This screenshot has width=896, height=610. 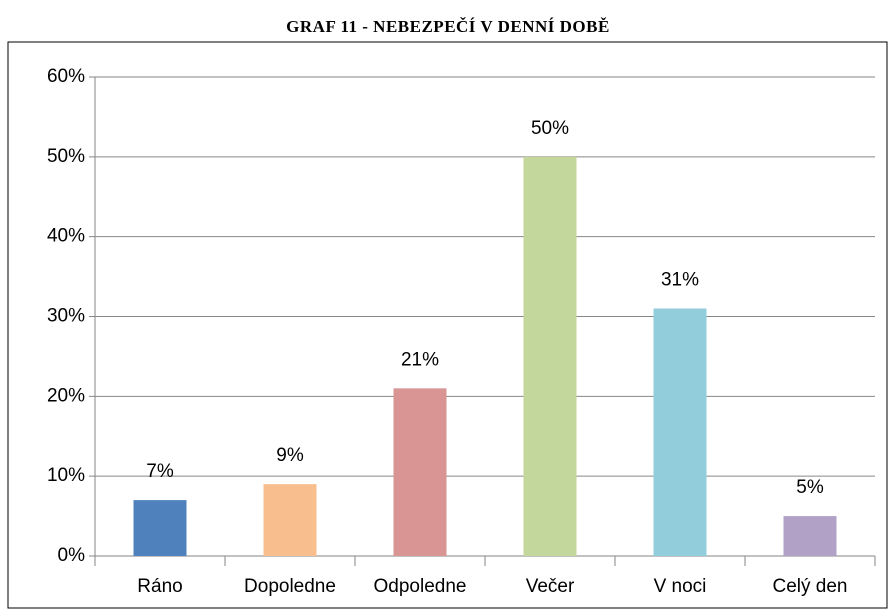 I want to click on x-tick-label: V noci, so click(x=680, y=586).